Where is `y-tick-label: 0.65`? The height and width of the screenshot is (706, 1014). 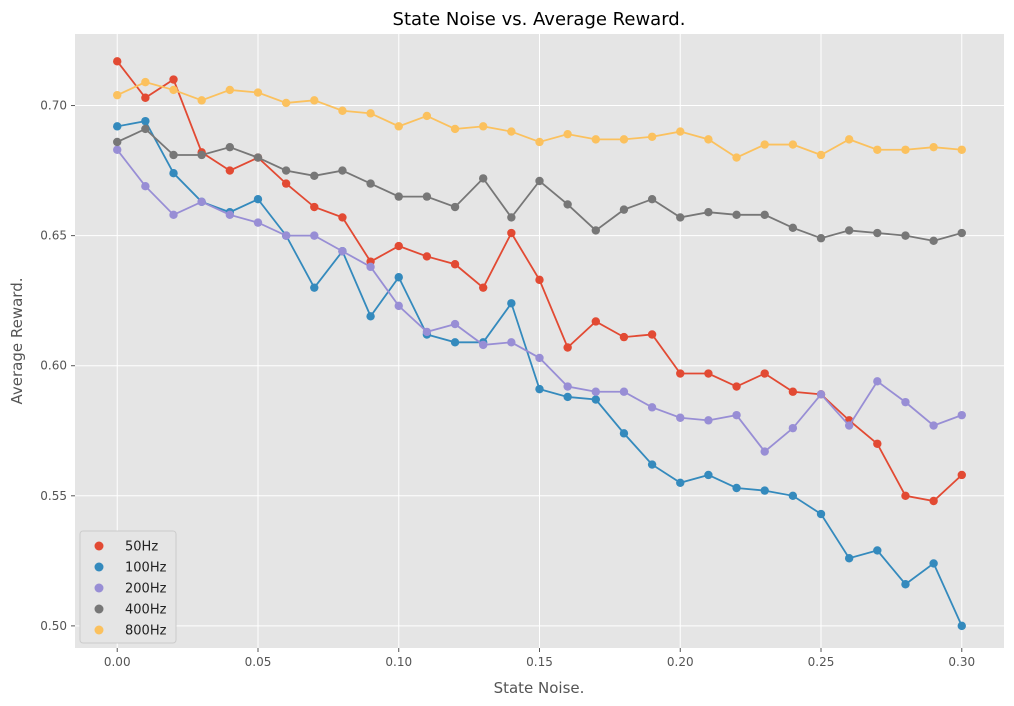
y-tick-label: 0.65 is located at coordinates (53, 236).